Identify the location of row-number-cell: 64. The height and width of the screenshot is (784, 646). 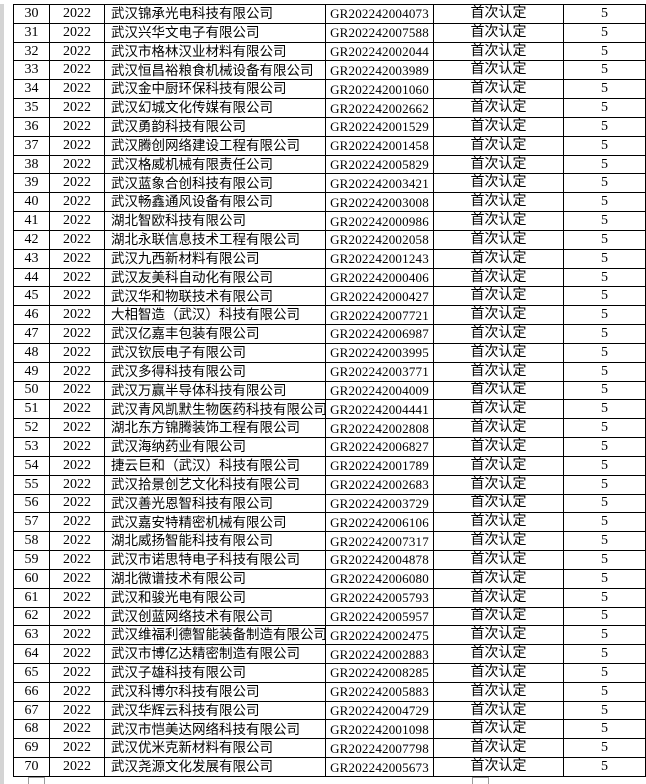
(31, 654).